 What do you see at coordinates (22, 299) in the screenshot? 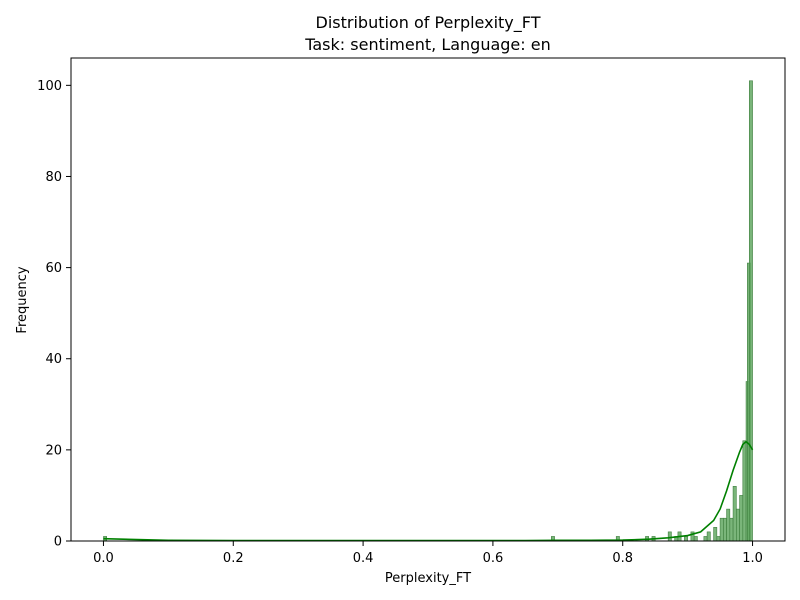
I see `y-axis-label: Frequency` at bounding box center [22, 299].